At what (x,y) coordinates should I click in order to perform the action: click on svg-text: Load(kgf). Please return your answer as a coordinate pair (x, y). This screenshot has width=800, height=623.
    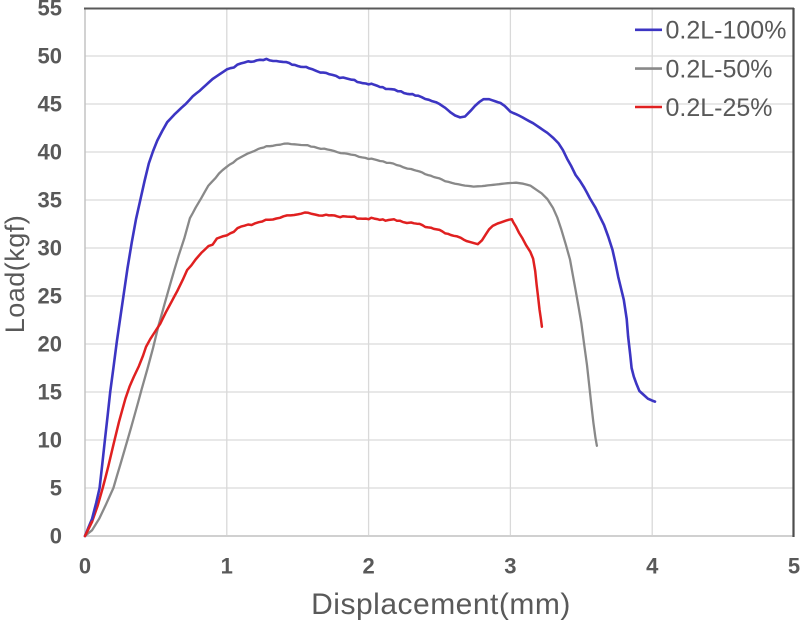
    Looking at the image, I should click on (15, 274).